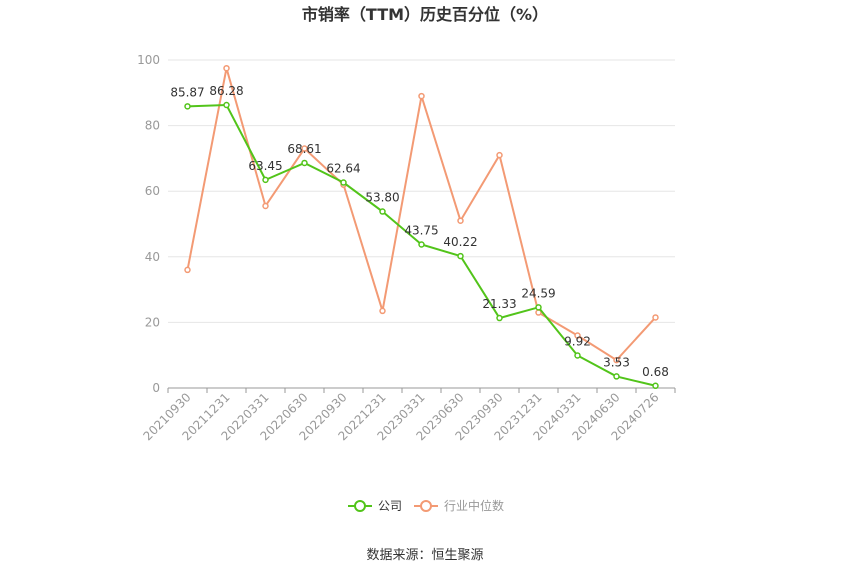  Describe the element at coordinates (360, 506) in the screenshot. I see `legend-marker-company` at that location.